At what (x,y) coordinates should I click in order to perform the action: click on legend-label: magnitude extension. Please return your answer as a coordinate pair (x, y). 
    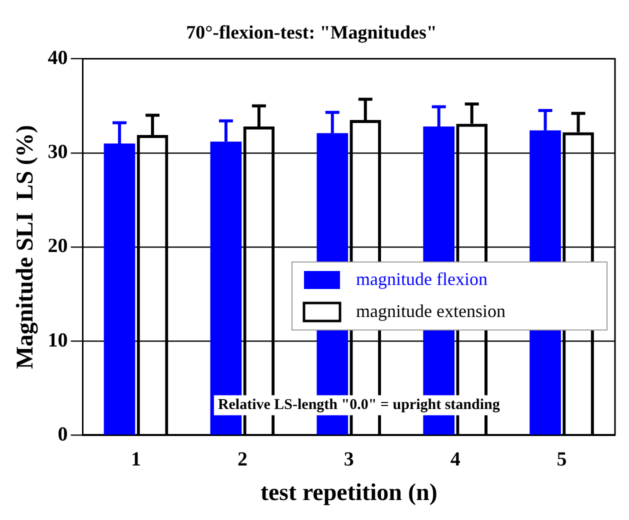
    Looking at the image, I should click on (431, 310).